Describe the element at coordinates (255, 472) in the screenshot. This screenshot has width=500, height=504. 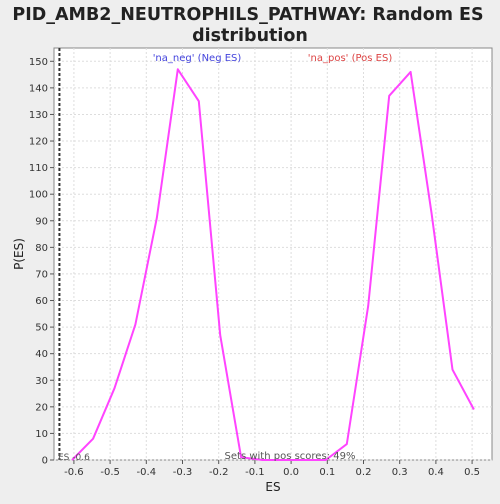
I see `x-tick-label: -0.1` at that location.